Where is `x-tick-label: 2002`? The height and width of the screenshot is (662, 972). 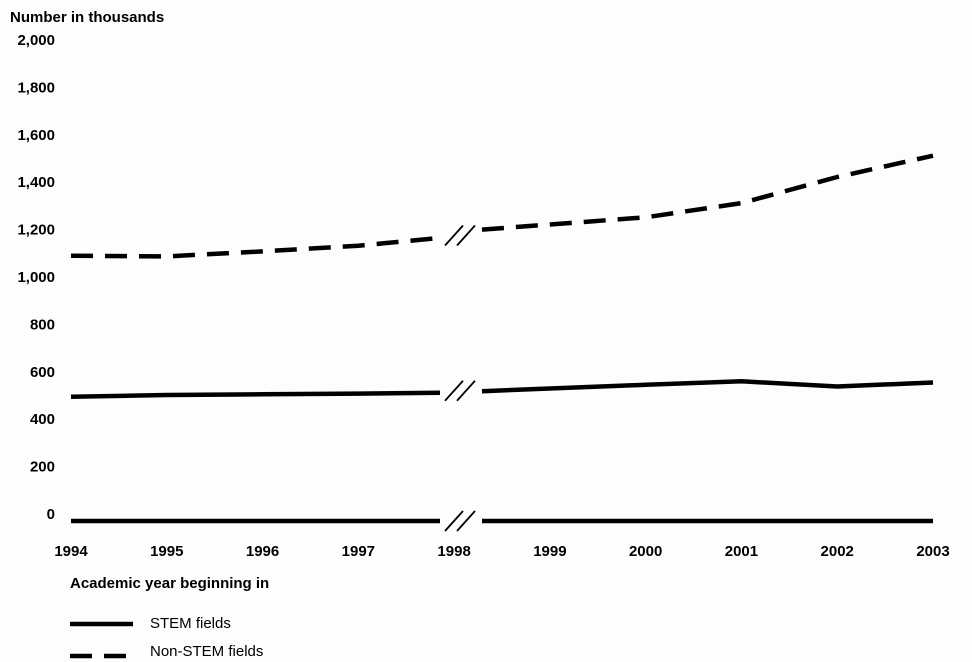 x-tick-label: 2002 is located at coordinates (837, 551).